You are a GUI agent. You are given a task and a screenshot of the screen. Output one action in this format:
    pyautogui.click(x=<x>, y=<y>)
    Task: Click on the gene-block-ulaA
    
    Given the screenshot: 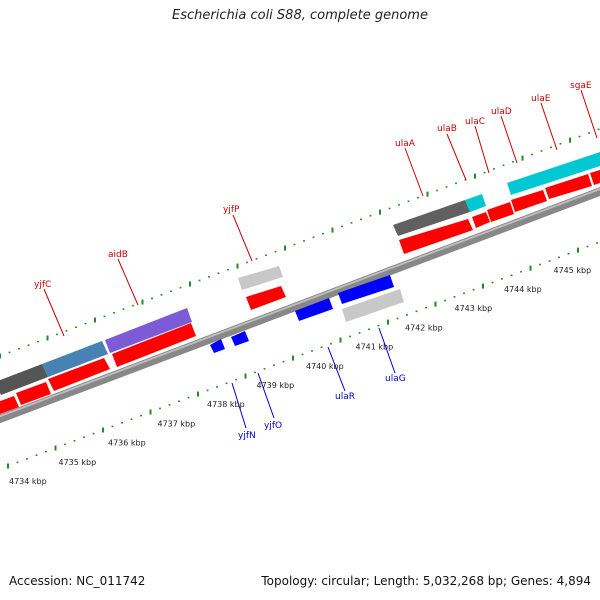 What is the action you would take?
    pyautogui.click(x=431, y=218)
    